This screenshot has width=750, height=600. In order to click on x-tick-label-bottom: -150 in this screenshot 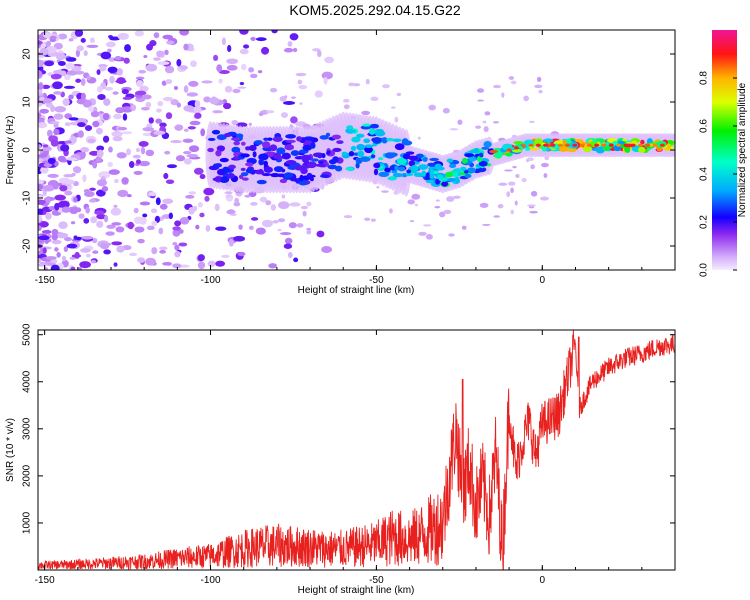, I will do `click(45, 580)`.